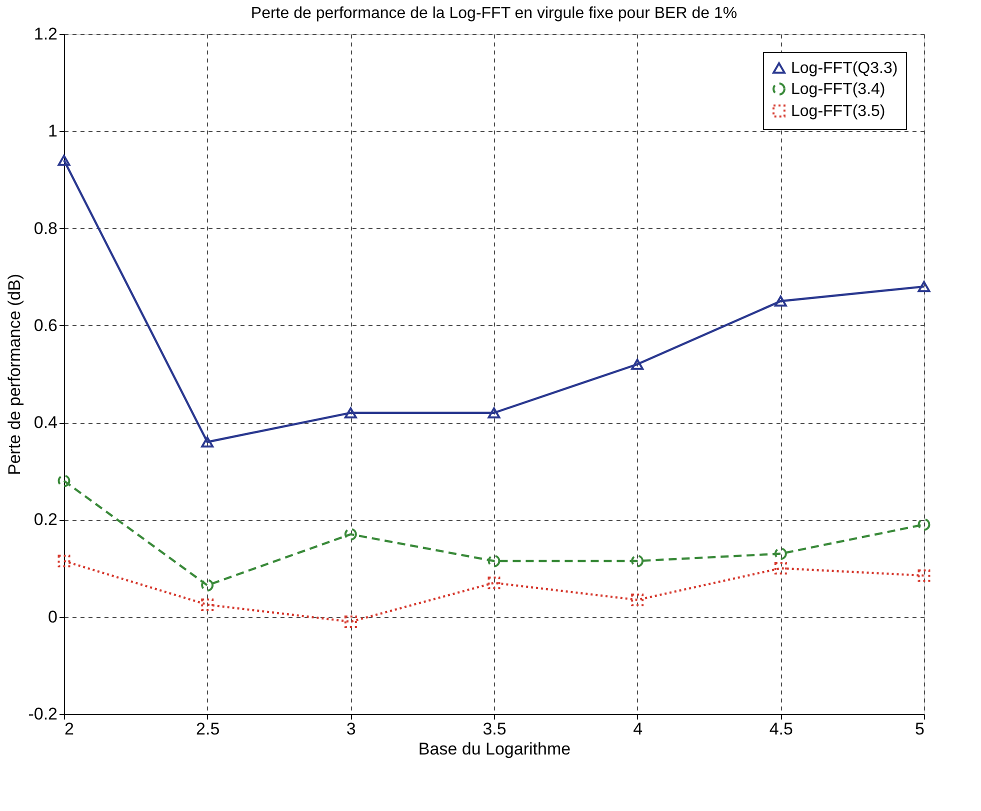 The width and height of the screenshot is (981, 811). I want to click on legend-label: Log-FFT(Q3.3), so click(844, 68).